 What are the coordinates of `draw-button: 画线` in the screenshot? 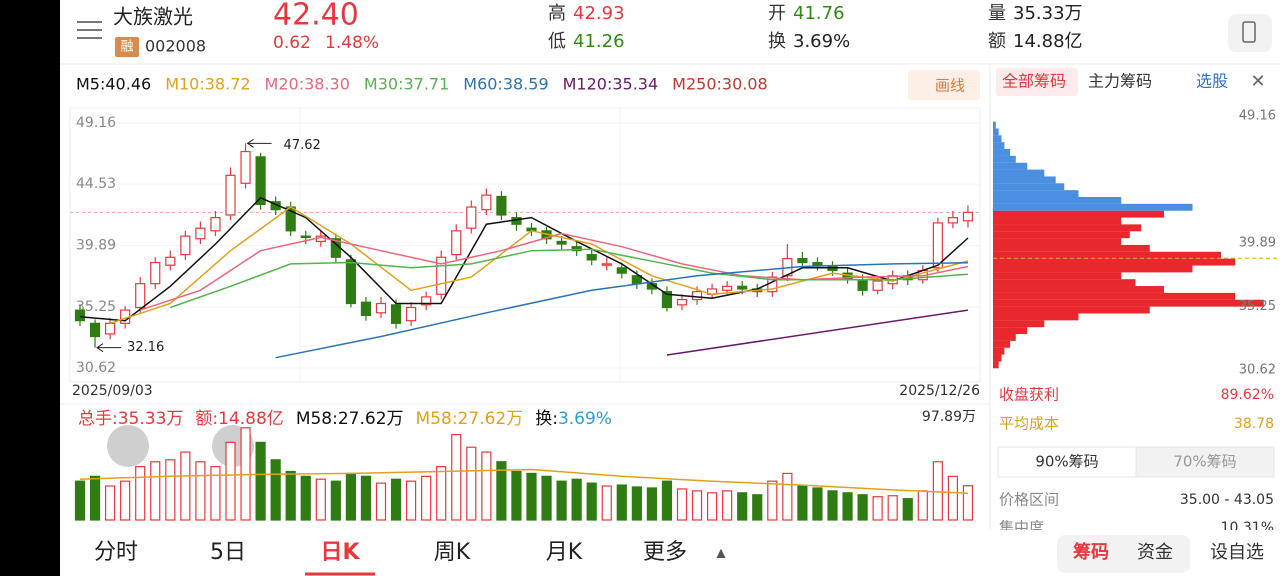 It's located at (950, 86).